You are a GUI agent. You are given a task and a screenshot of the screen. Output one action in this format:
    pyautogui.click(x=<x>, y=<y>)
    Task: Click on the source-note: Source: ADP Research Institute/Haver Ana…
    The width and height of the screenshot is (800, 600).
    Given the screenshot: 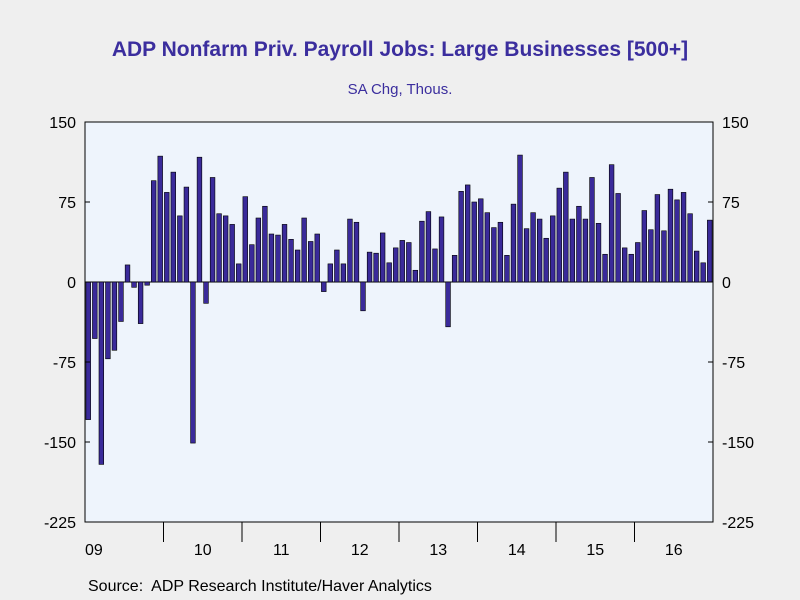 What is the action you would take?
    pyautogui.click(x=260, y=586)
    